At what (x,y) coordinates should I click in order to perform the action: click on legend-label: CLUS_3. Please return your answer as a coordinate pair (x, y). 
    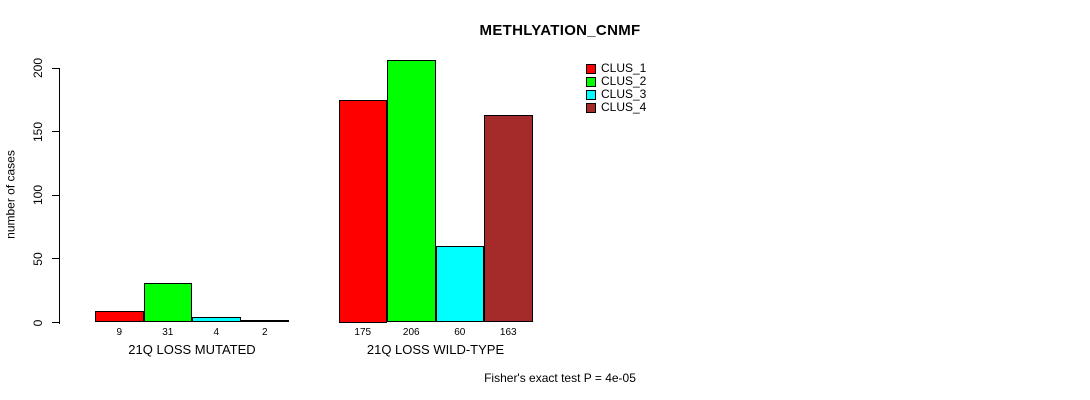
    Looking at the image, I should click on (624, 94).